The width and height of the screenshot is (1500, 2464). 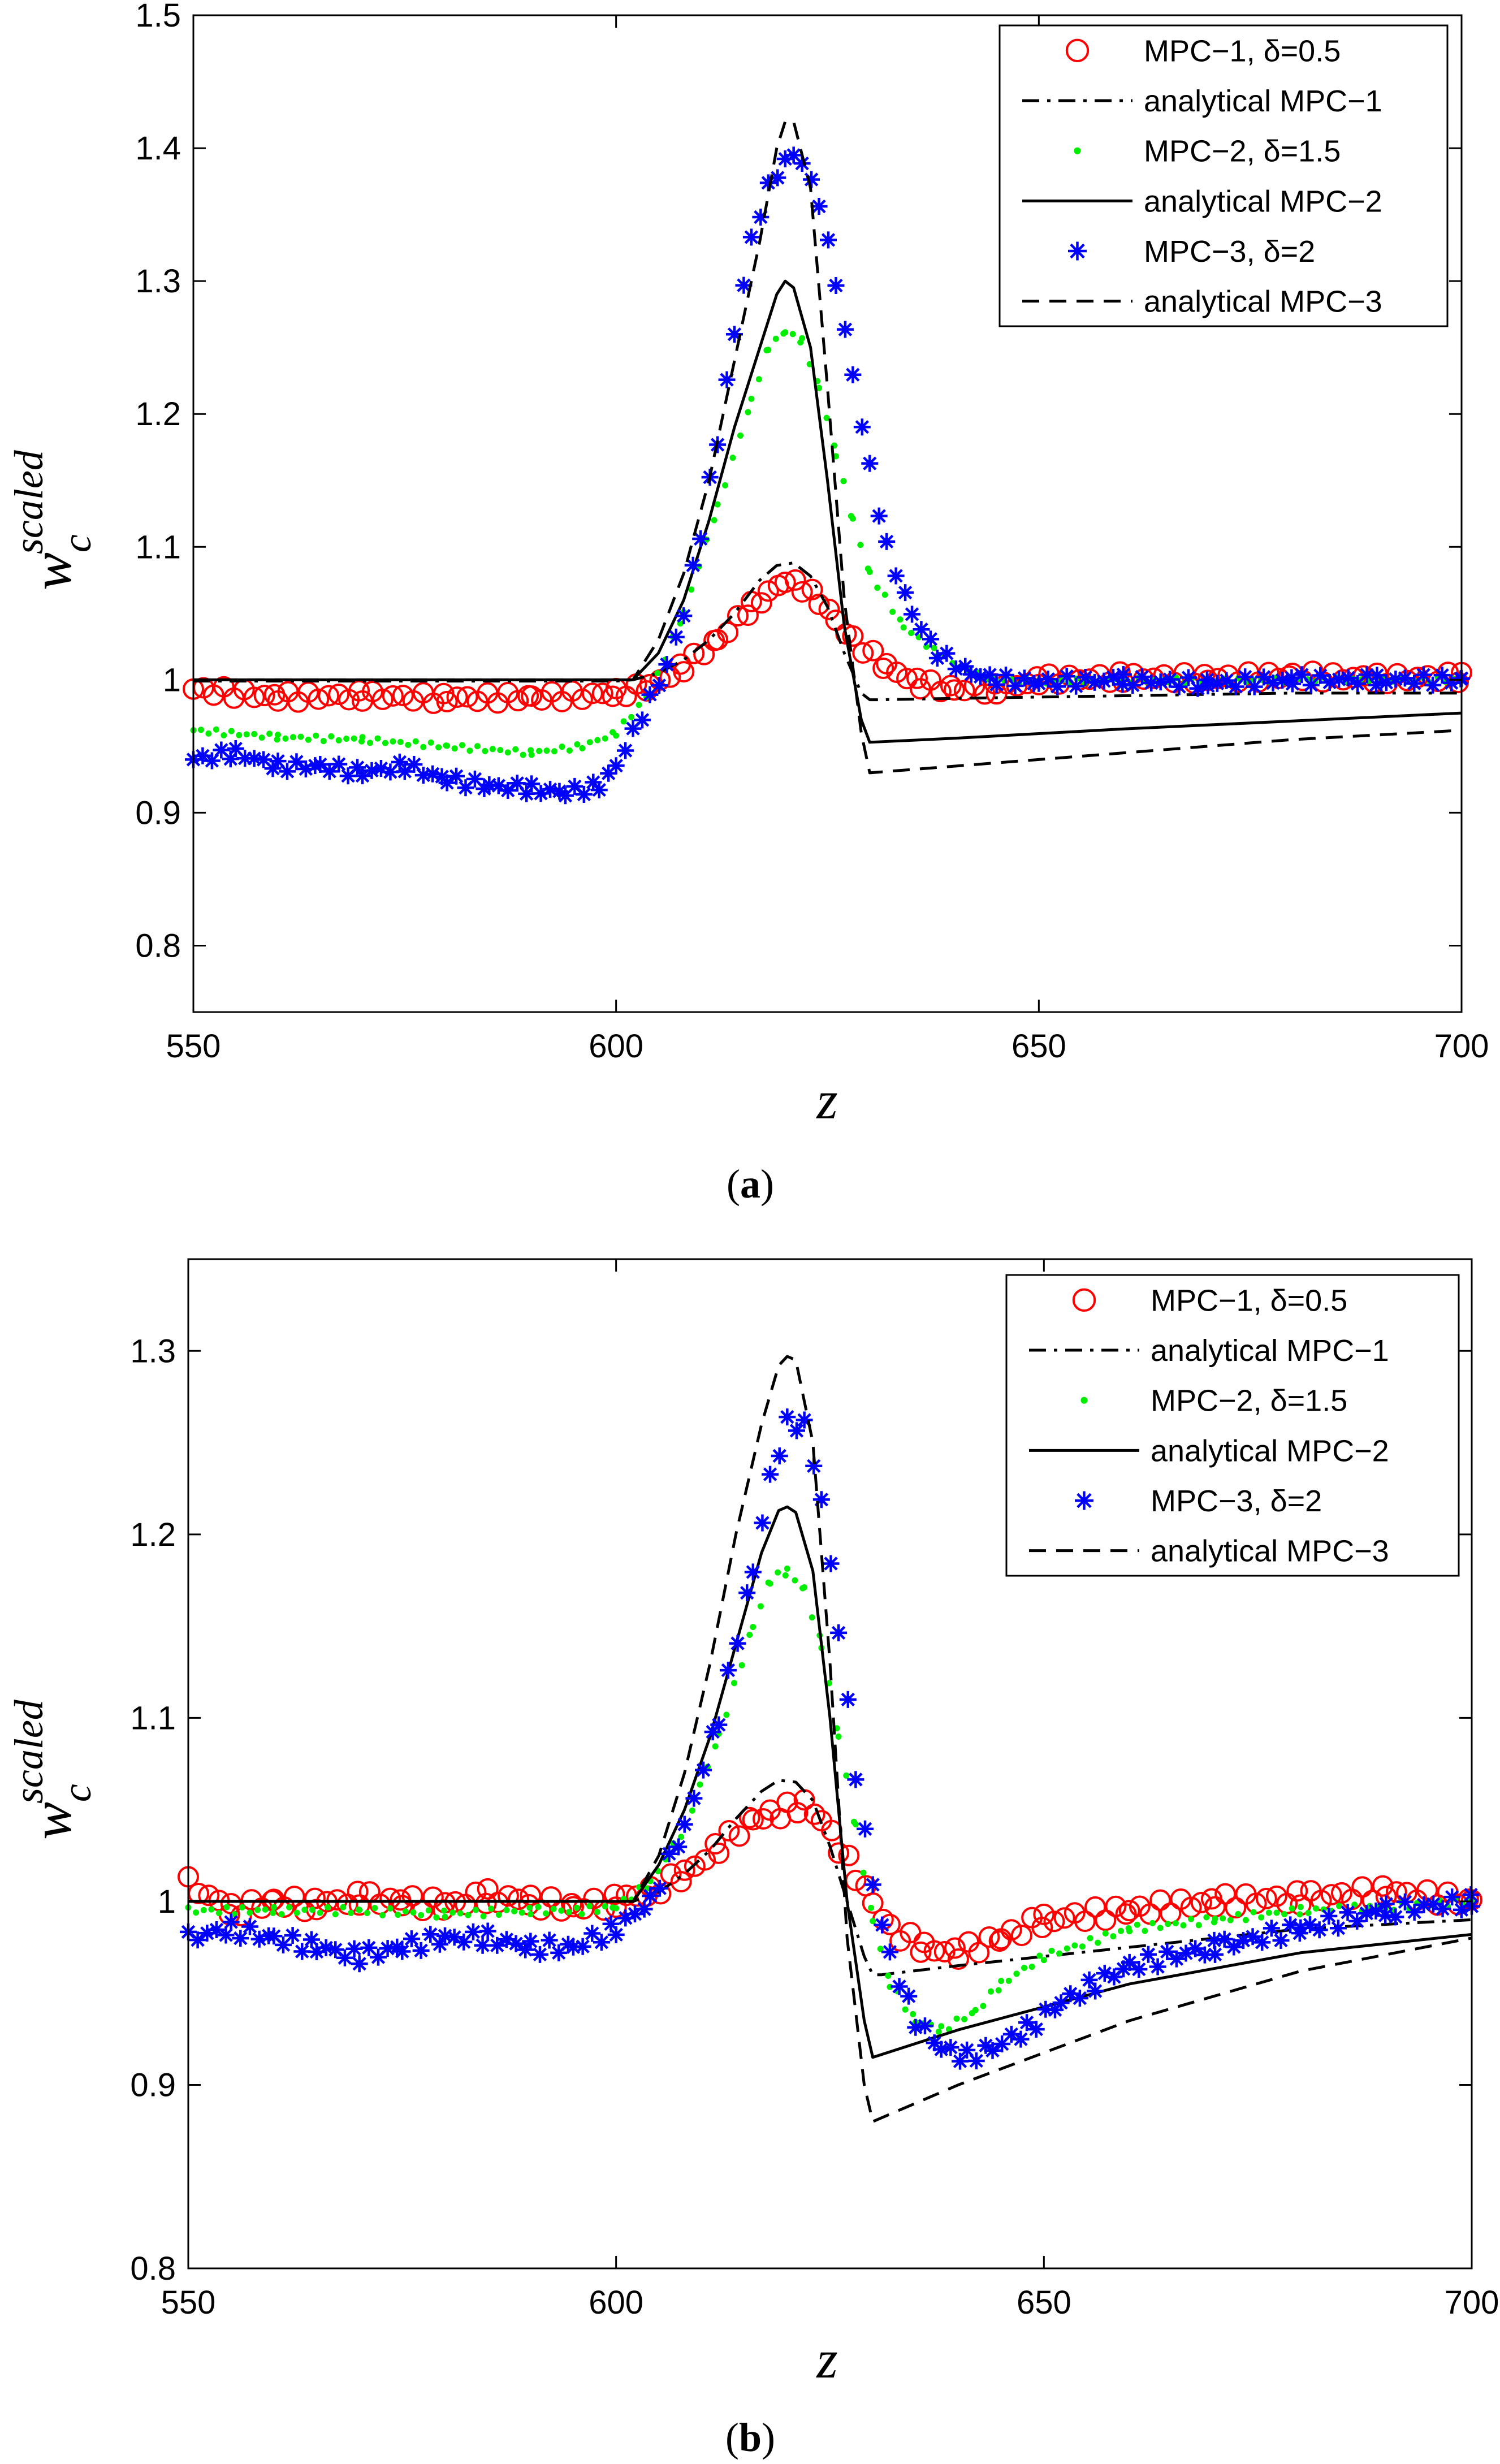 What do you see at coordinates (28, 1751) in the screenshot?
I see `y-axis-label-superscript: scaled` at bounding box center [28, 1751].